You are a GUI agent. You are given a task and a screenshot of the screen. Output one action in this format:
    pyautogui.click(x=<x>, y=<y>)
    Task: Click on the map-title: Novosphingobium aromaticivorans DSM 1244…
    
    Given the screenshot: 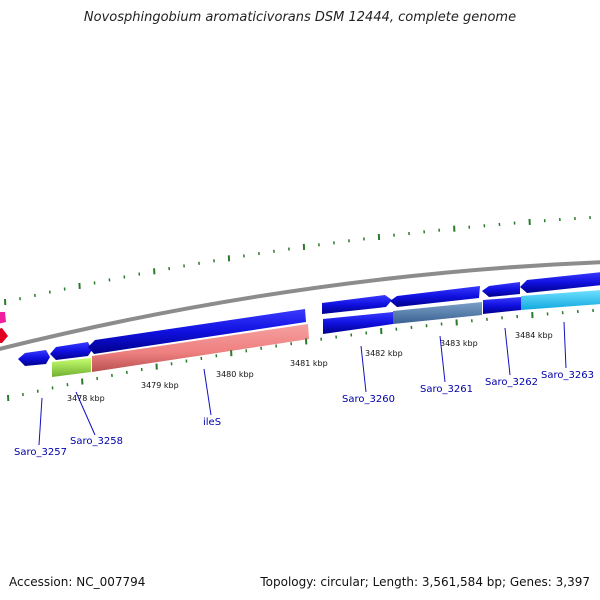 What is the action you would take?
    pyautogui.click(x=300, y=17)
    